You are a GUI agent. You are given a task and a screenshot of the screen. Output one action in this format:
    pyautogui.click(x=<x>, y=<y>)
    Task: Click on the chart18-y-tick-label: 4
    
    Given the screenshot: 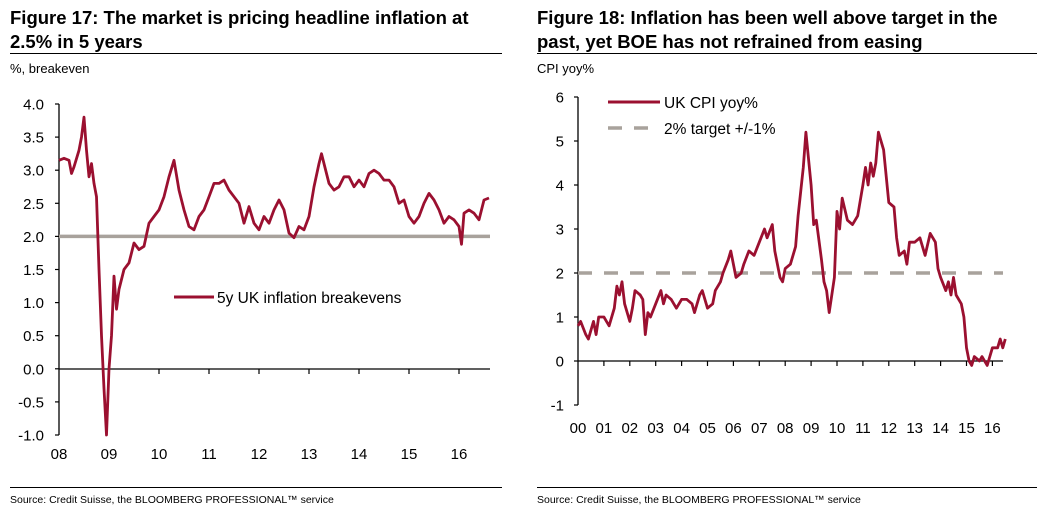 What is the action you would take?
    pyautogui.click(x=560, y=186)
    